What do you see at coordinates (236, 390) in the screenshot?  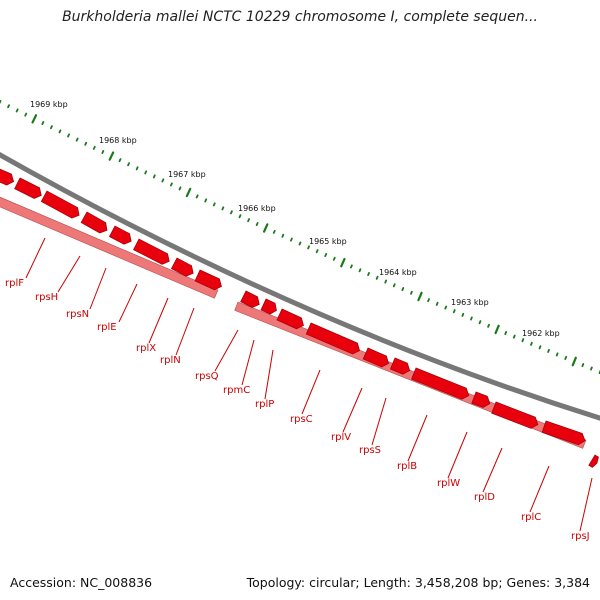 I see `gene-label: rpmC` at bounding box center [236, 390].